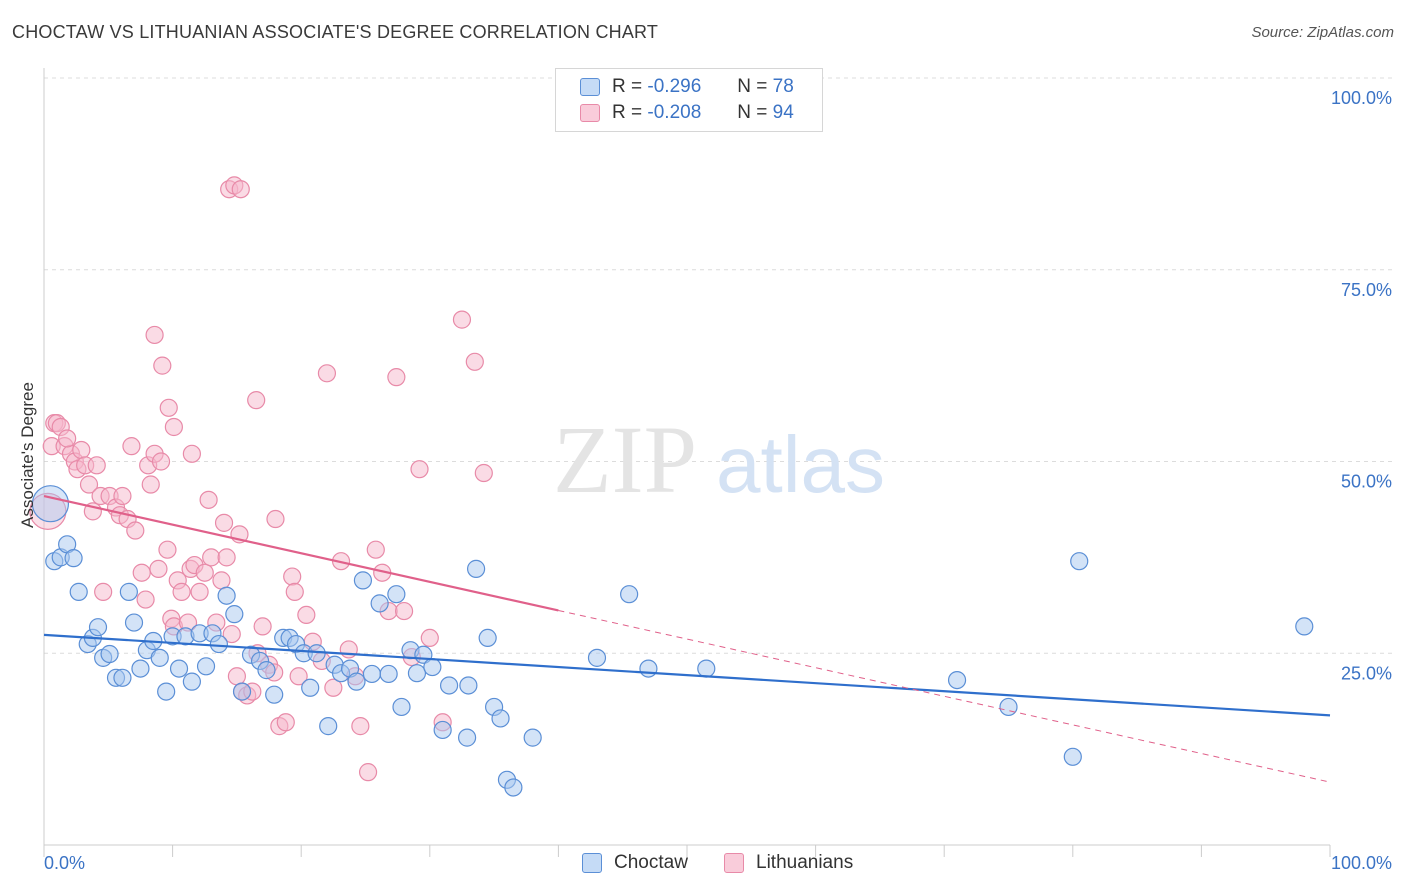  What do you see at coordinates (674, 86) in the screenshot?
I see `r-value: -0.296` at bounding box center [674, 86].